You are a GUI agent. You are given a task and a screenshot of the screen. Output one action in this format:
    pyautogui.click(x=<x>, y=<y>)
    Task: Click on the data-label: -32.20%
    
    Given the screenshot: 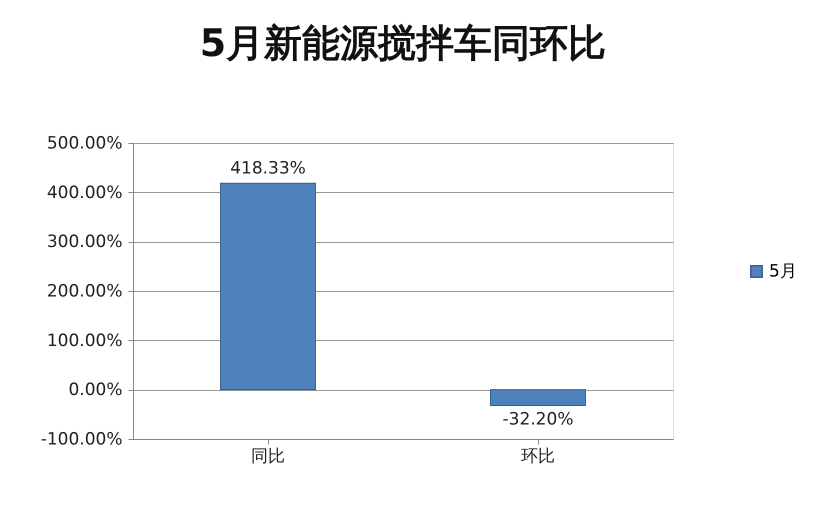 What is the action you would take?
    pyautogui.click(x=538, y=420)
    